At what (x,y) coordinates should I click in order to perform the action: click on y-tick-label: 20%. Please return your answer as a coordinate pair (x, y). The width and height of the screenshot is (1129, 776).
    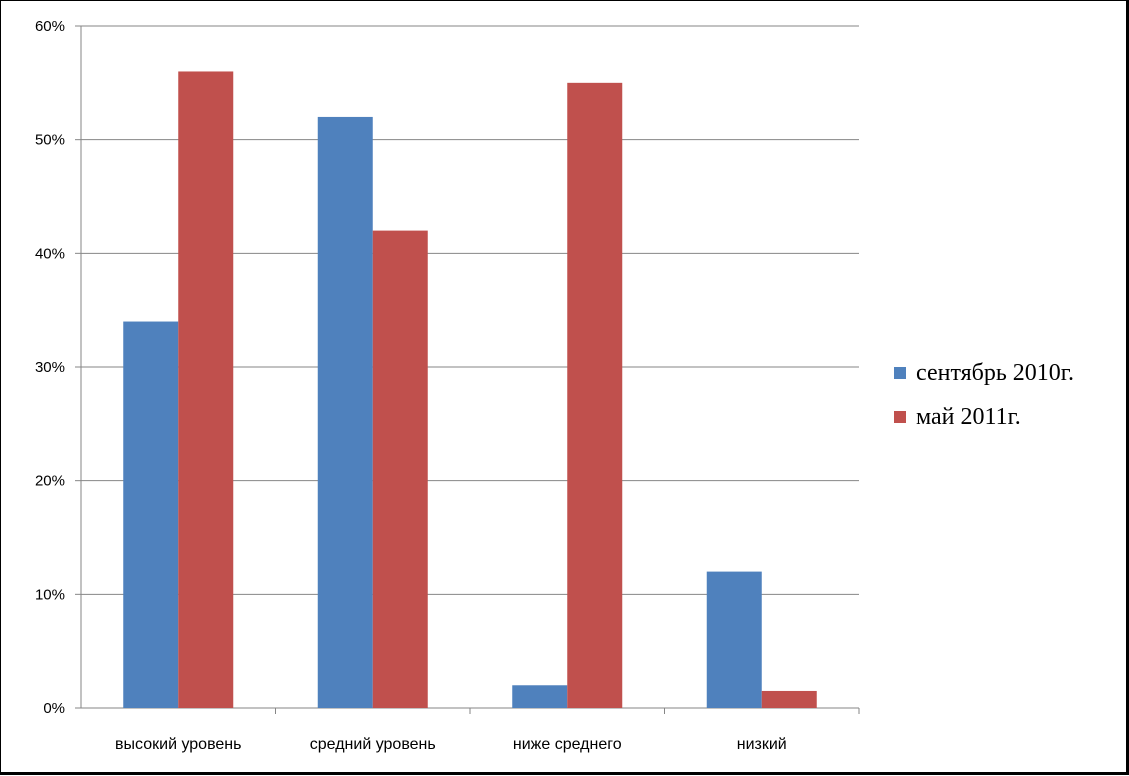
    Looking at the image, I should click on (50, 481).